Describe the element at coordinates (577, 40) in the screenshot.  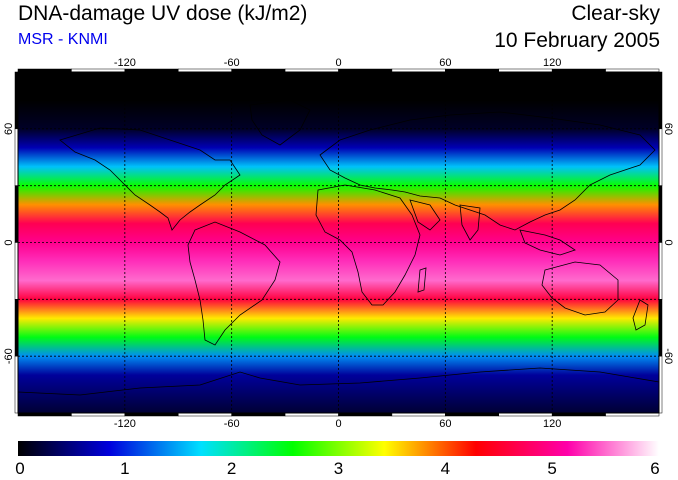
I see `date-label: 10 February 2005` at that location.